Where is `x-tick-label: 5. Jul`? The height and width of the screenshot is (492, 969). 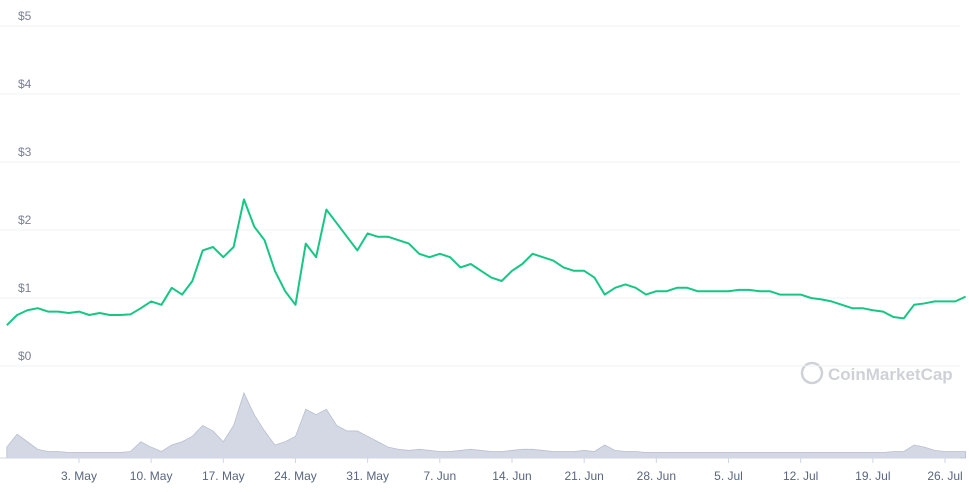
x-tick-label: 5. Jul is located at coordinates (728, 476).